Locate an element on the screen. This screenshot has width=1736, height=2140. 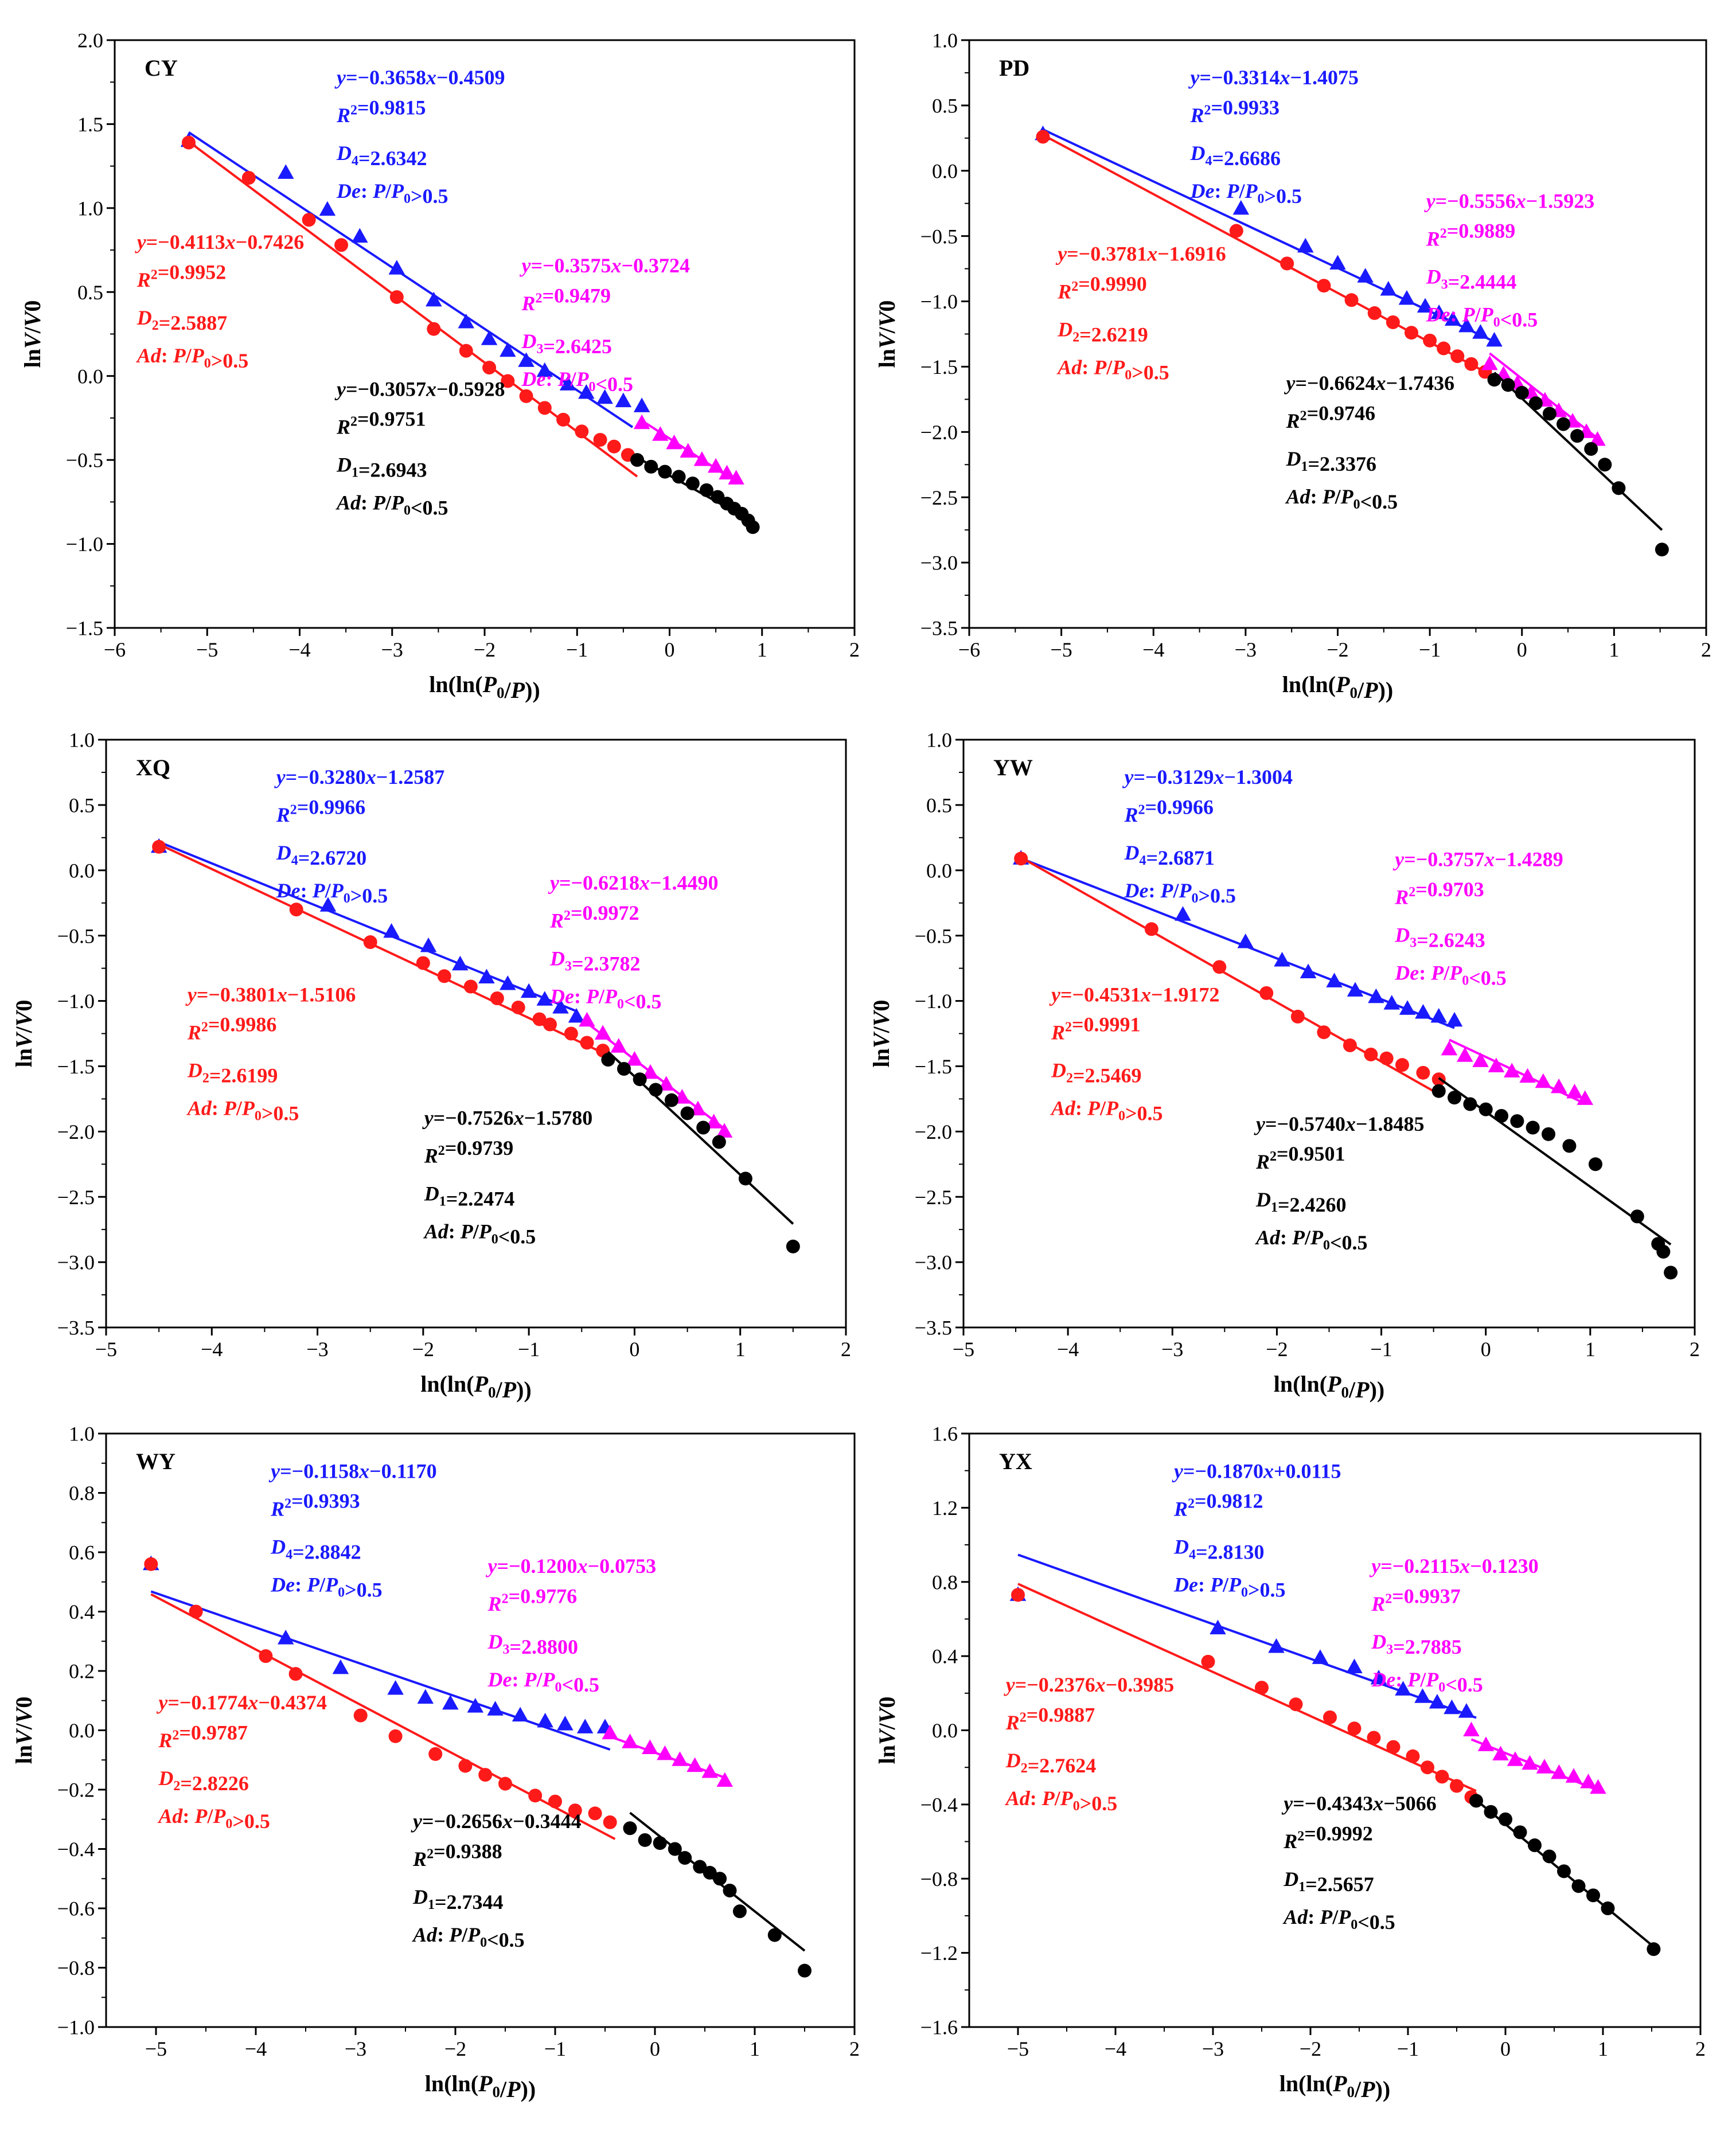
equation-line: y=−0.5740x−1.8485 is located at coordinates (1339, 1123).